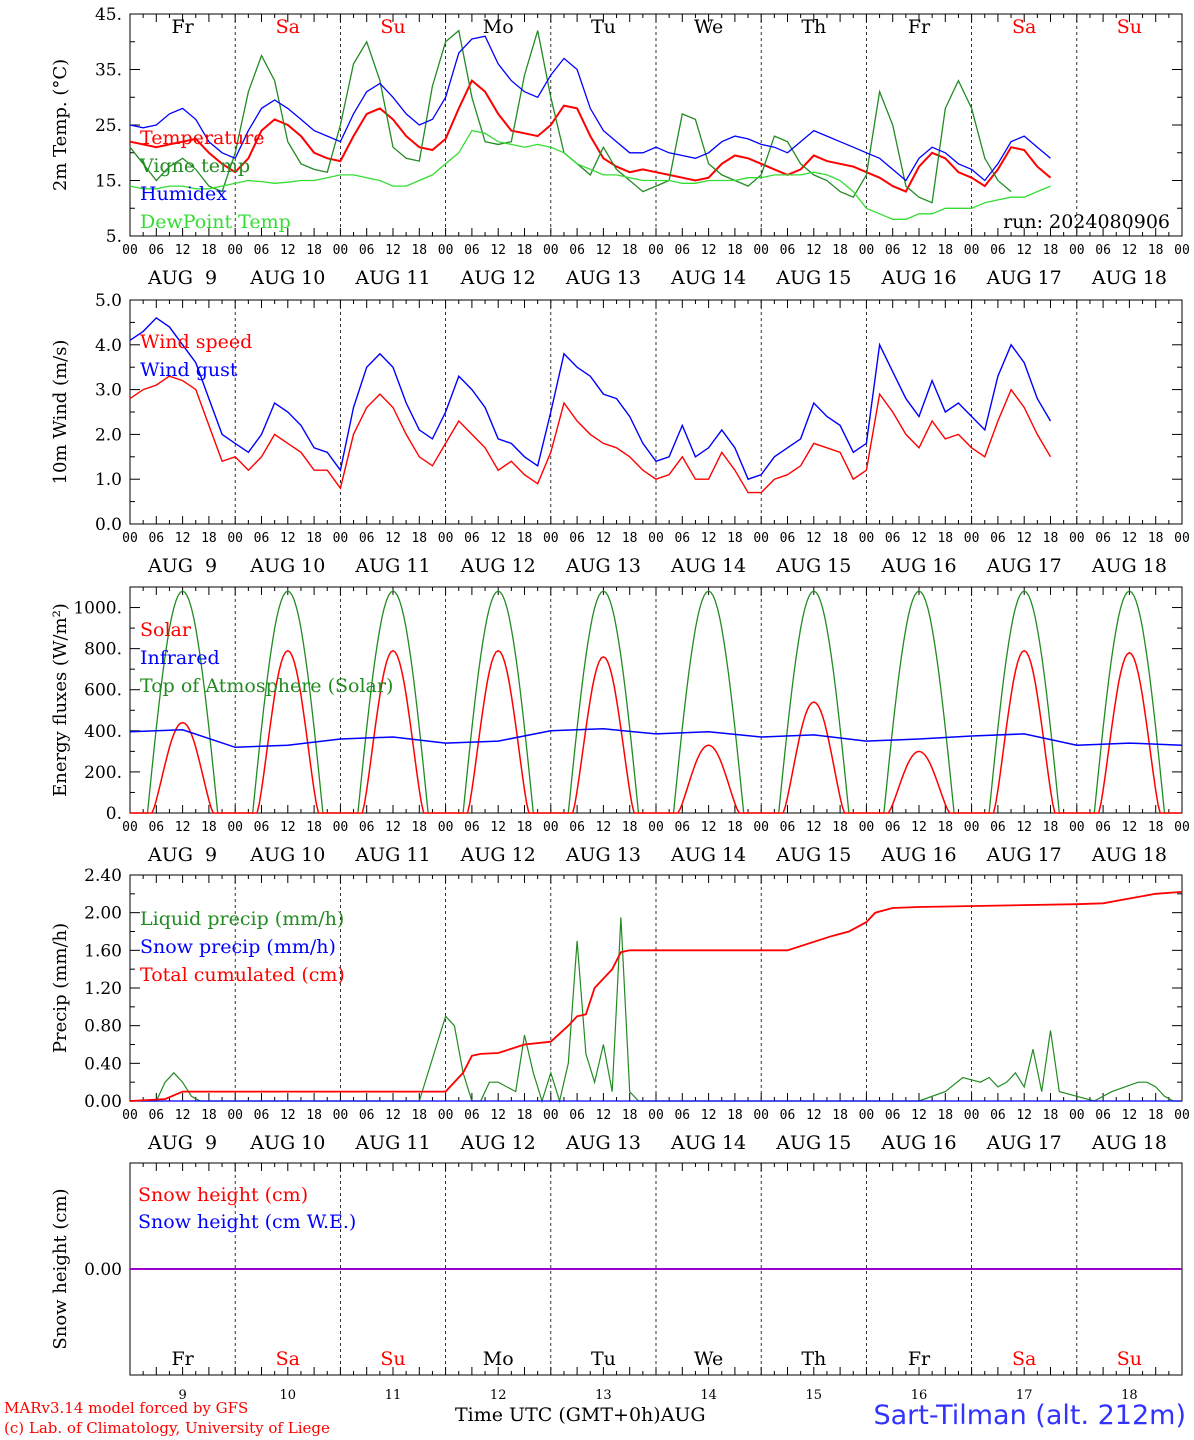  What do you see at coordinates (238, 947) in the screenshot?
I see `legend-entry: Snow precip (mm/h)` at bounding box center [238, 947].